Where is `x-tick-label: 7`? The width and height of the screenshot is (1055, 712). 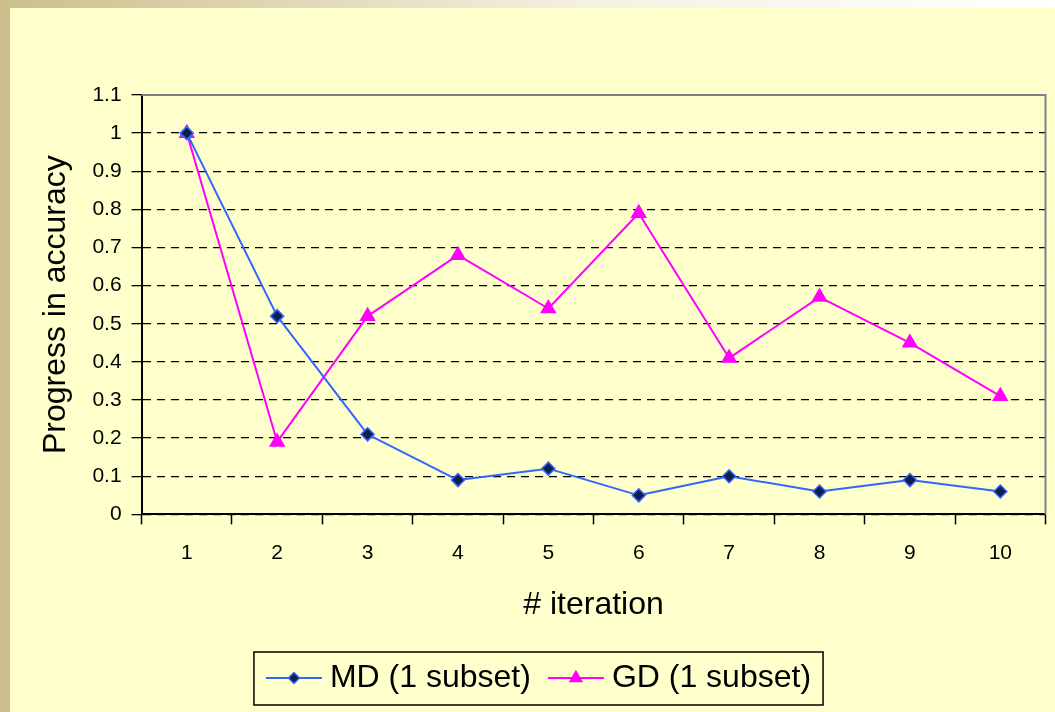 x-tick-label: 7 is located at coordinates (729, 551).